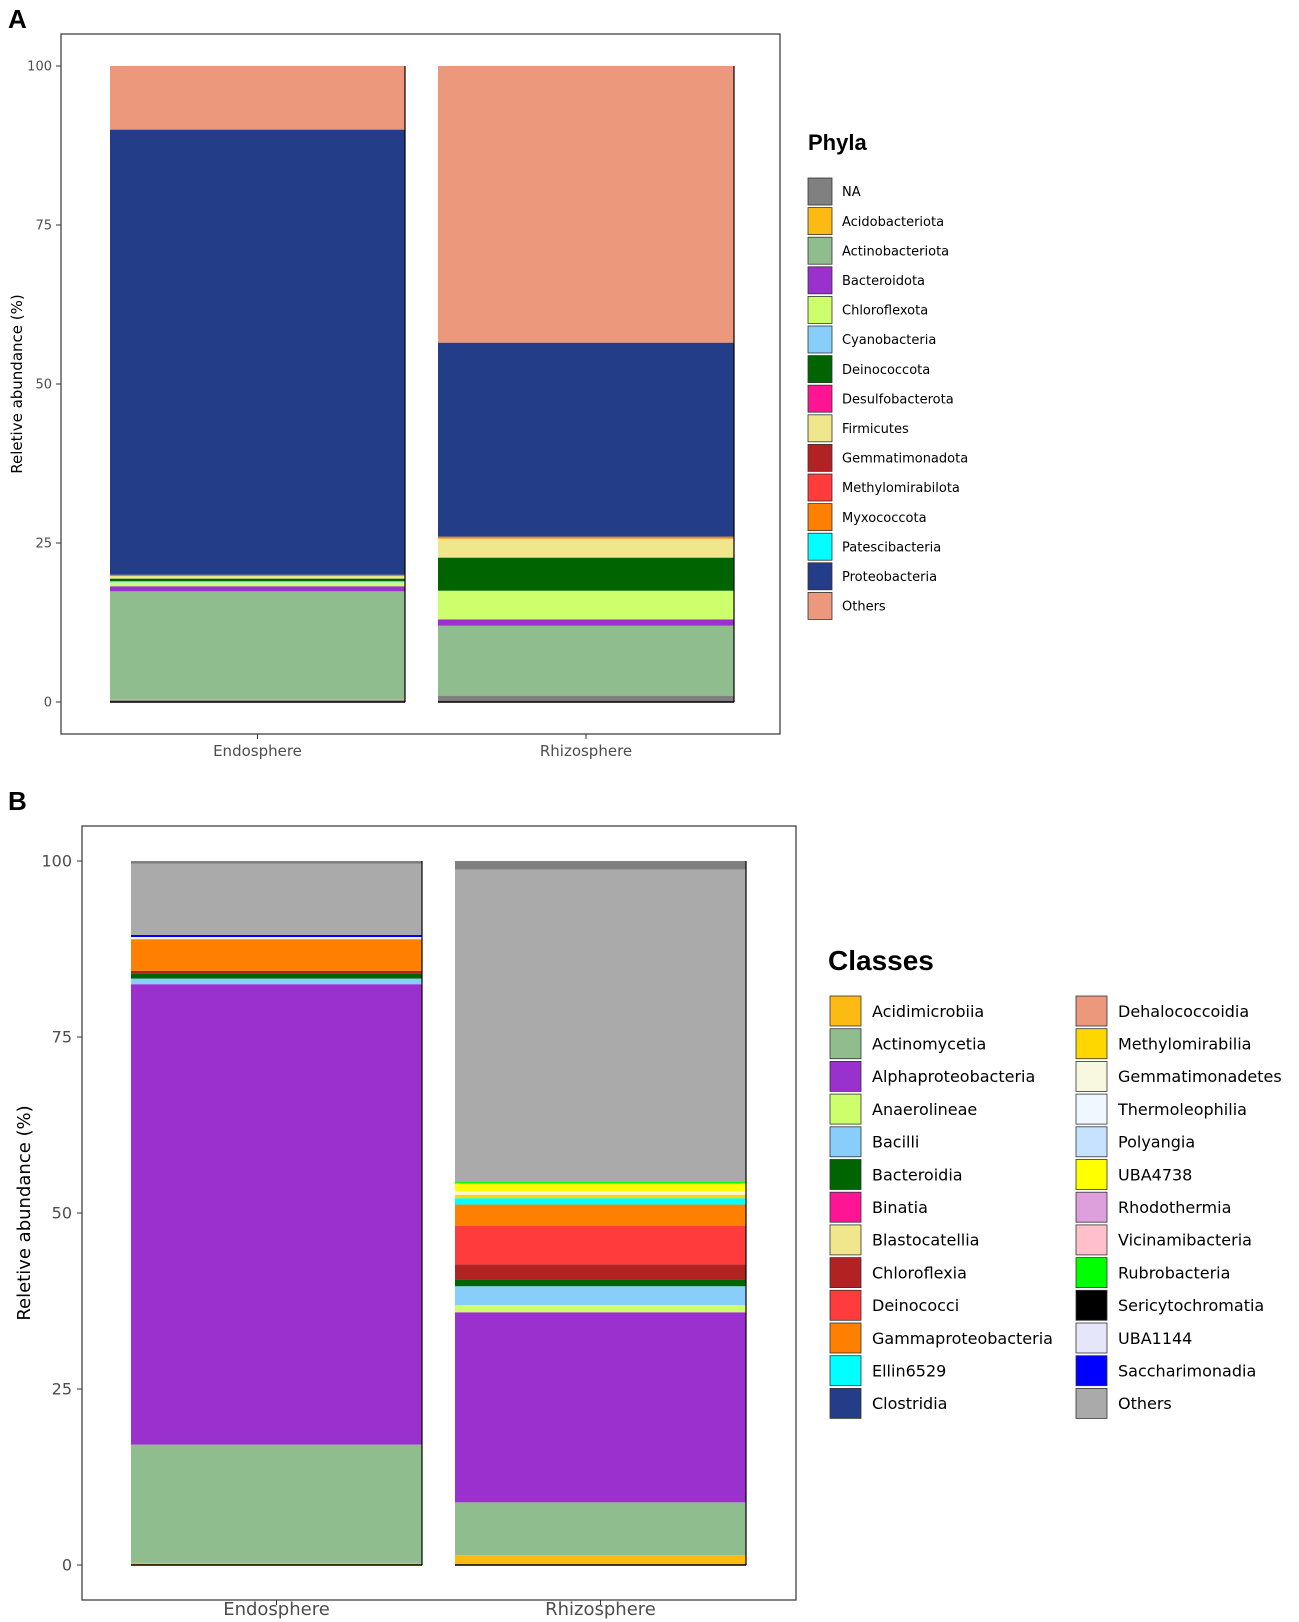  Describe the element at coordinates (276, 972) in the screenshot. I see `chart-b-bar-endosphere-chloroflexia` at that location.